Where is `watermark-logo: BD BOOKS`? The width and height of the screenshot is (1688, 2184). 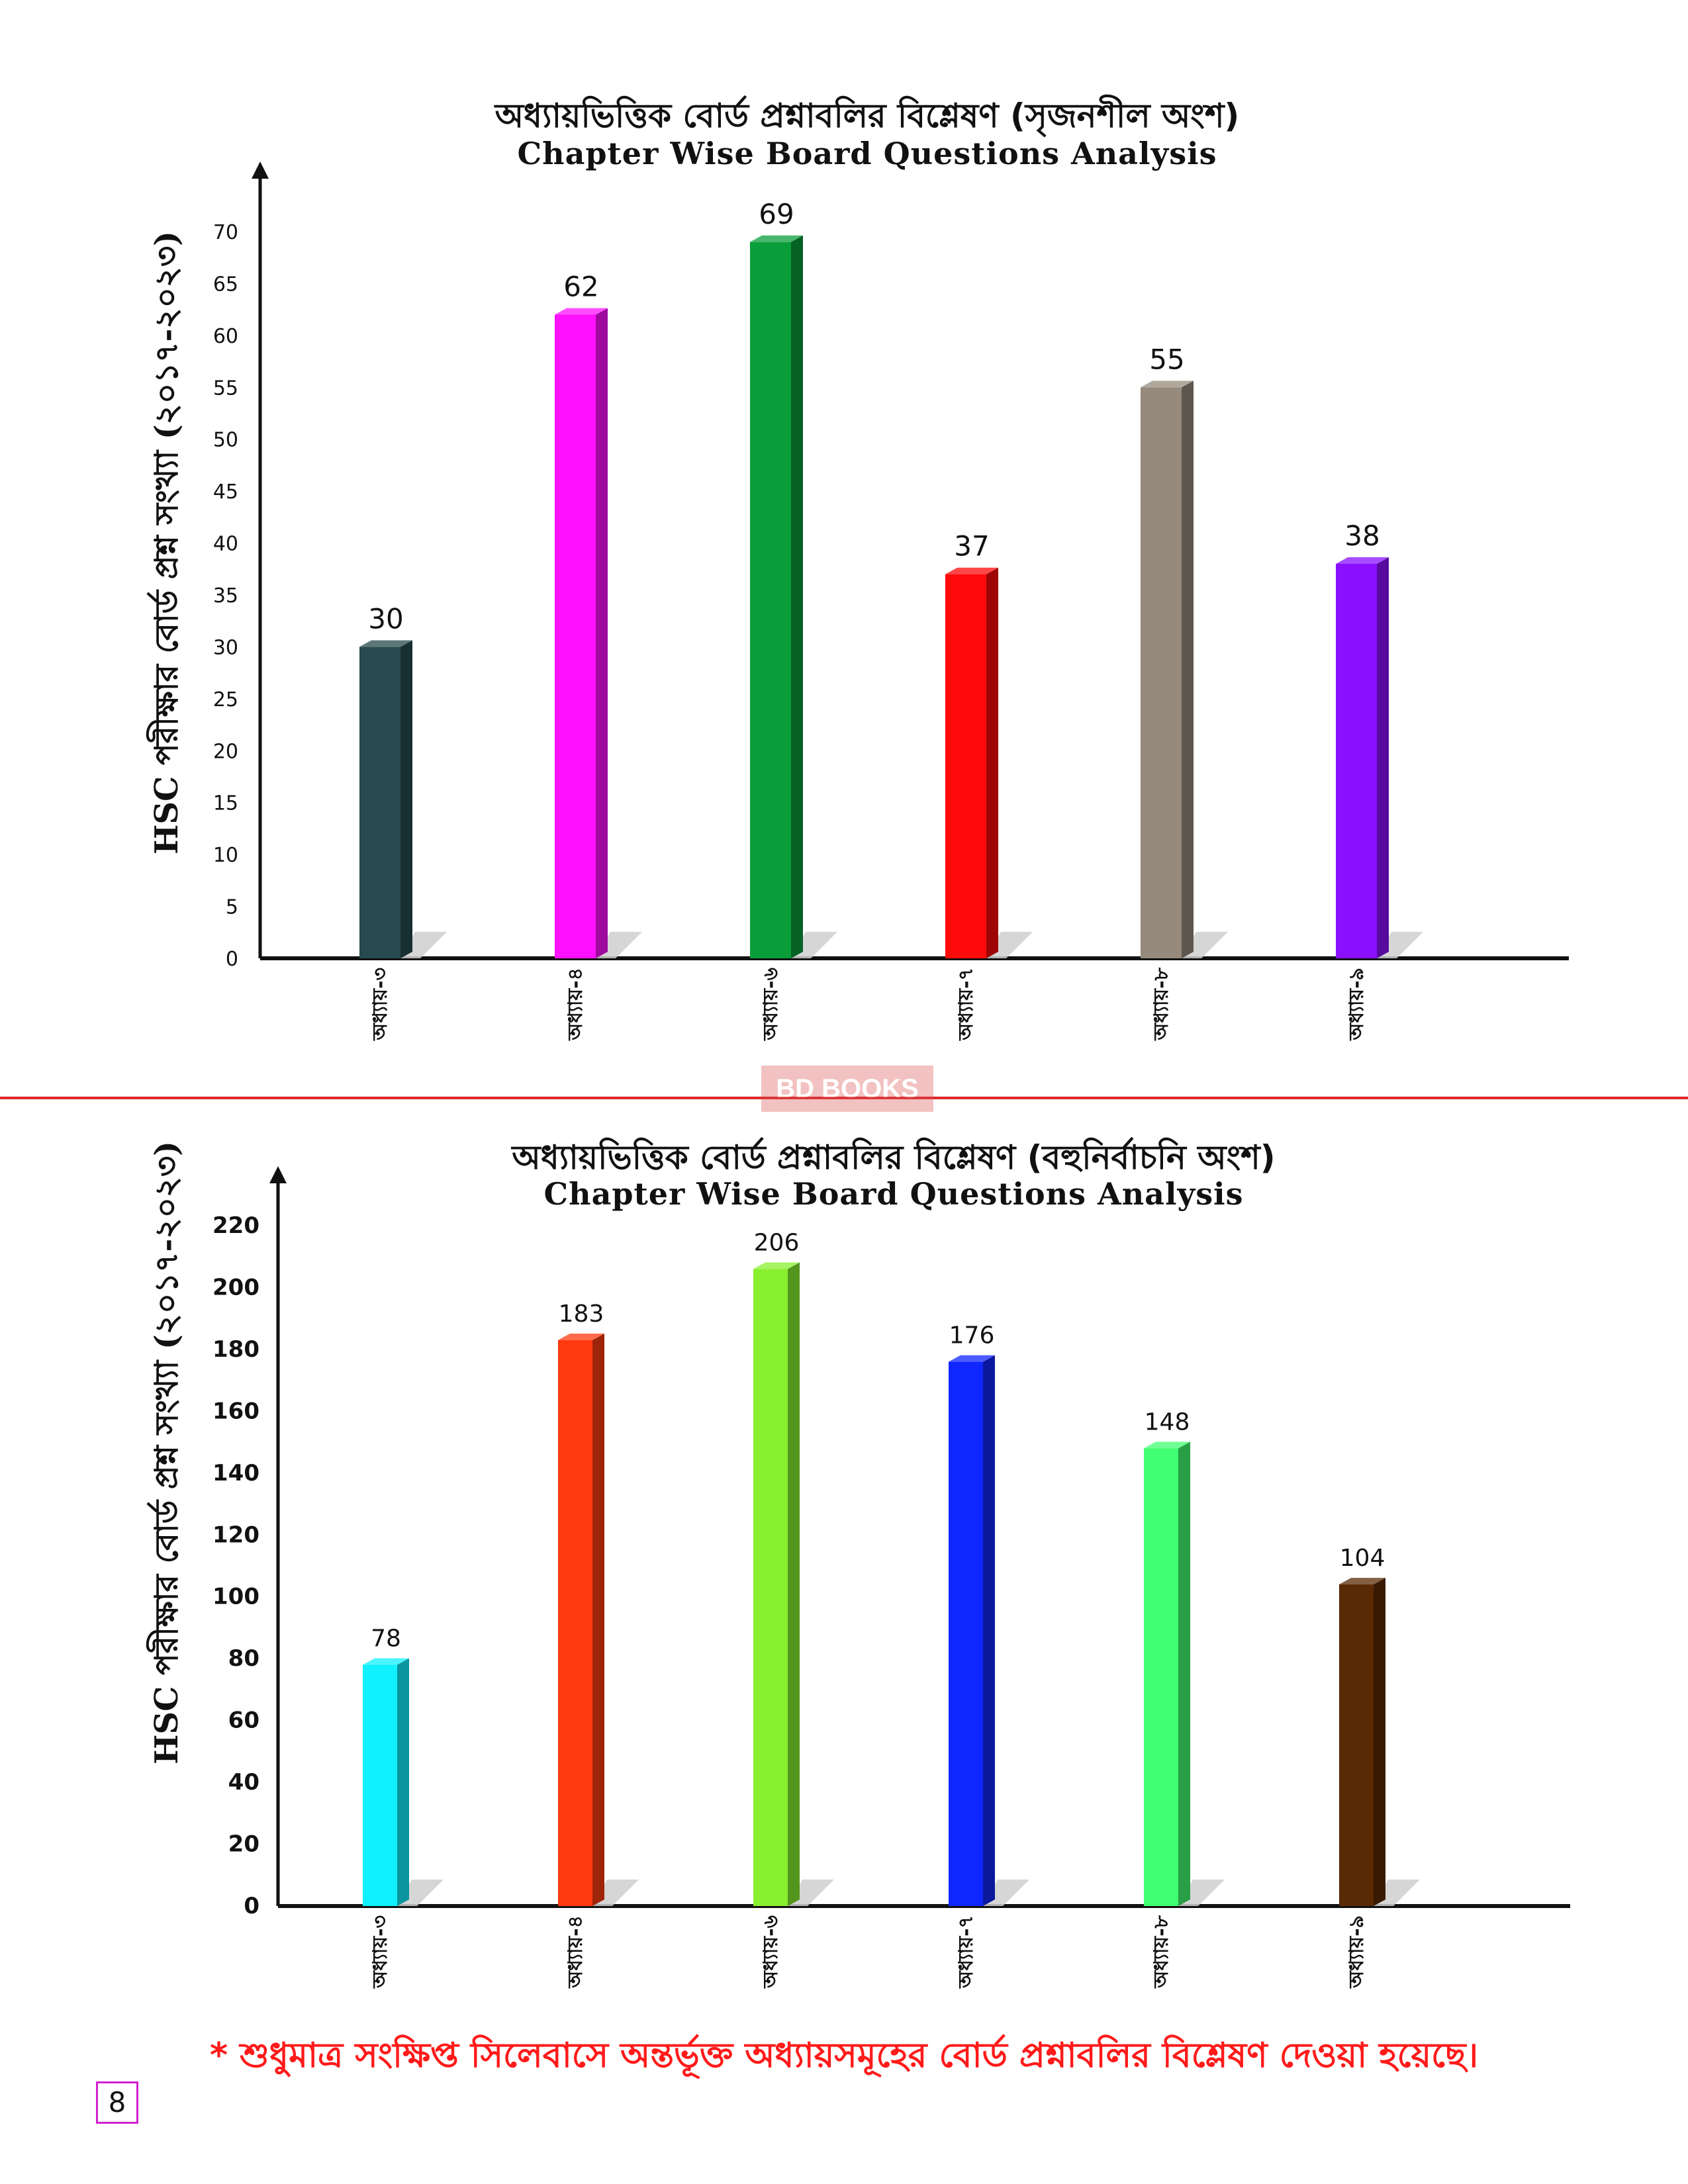 watermark-logo: BD BOOKS is located at coordinates (847, 1095).